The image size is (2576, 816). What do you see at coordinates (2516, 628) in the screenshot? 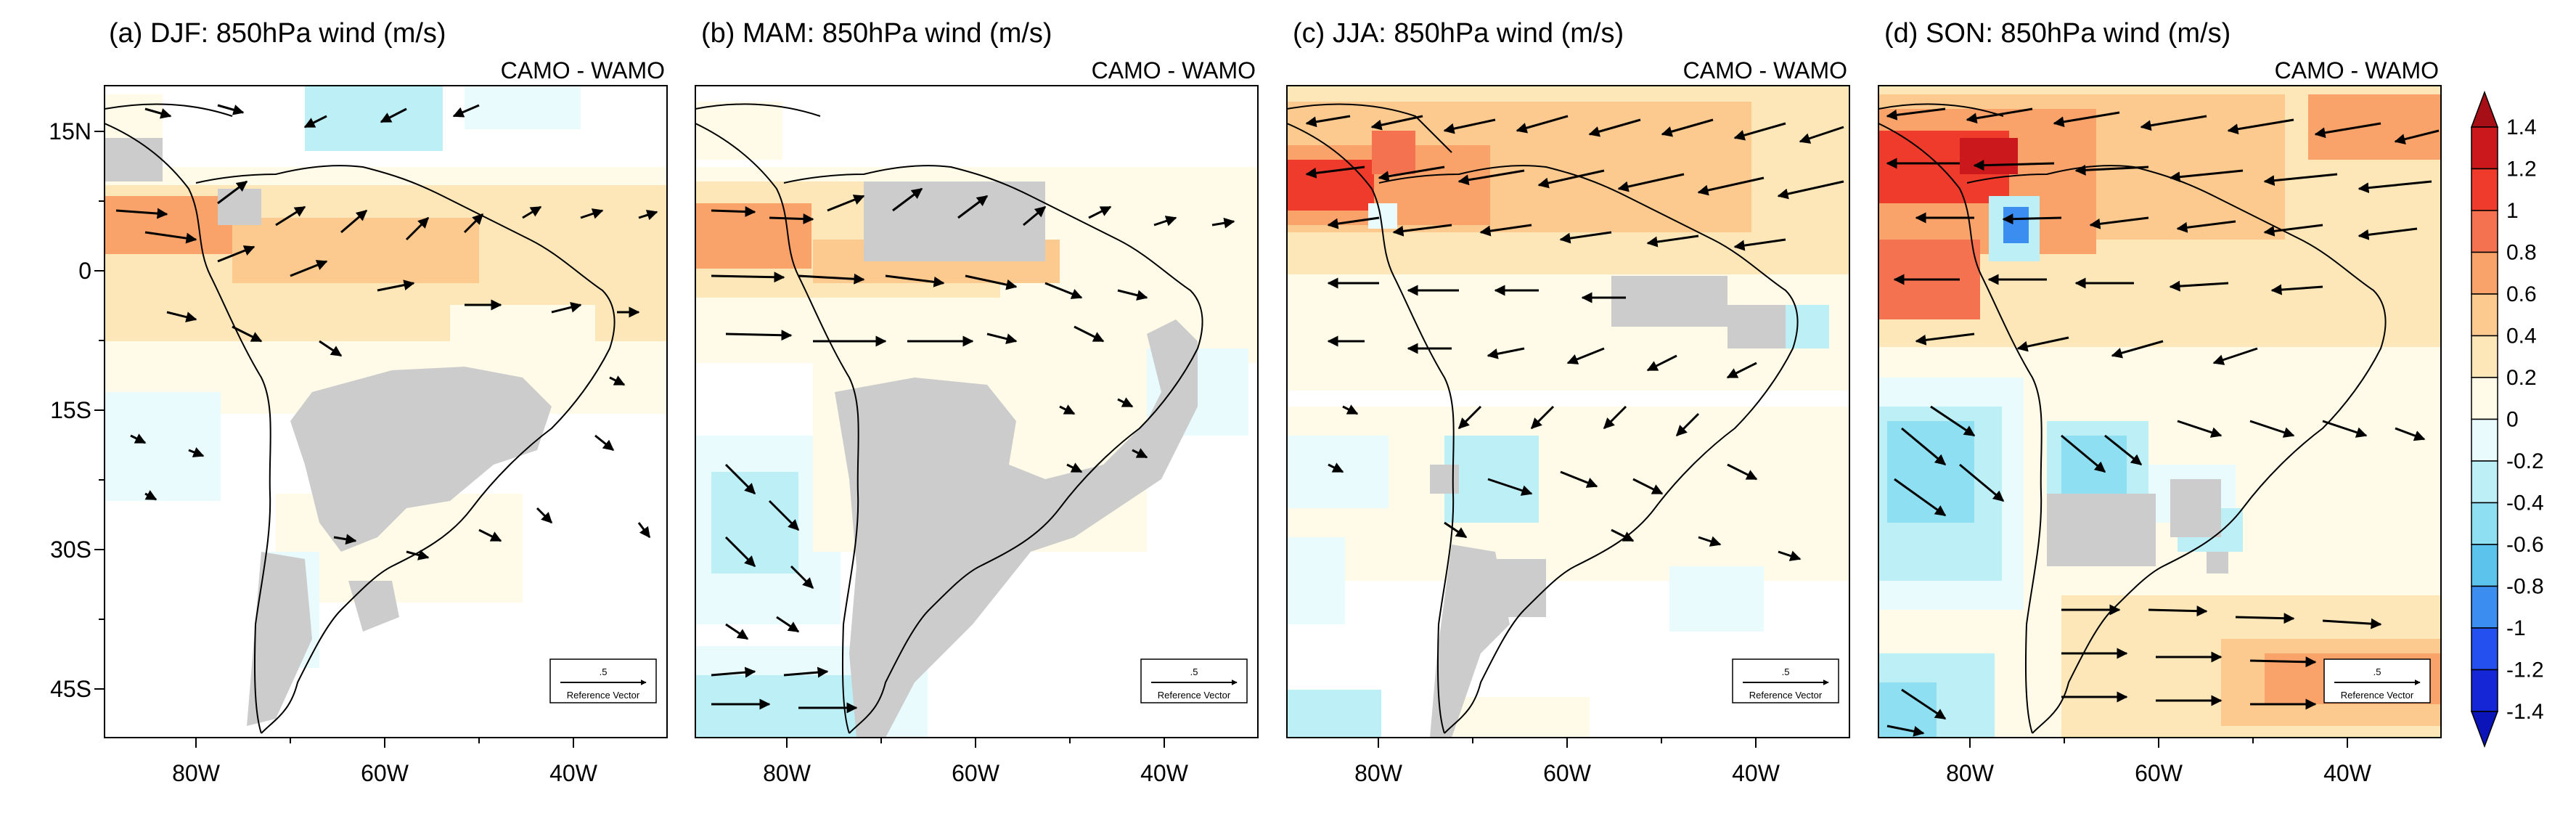
I see `colorbar-label: -1` at bounding box center [2516, 628].